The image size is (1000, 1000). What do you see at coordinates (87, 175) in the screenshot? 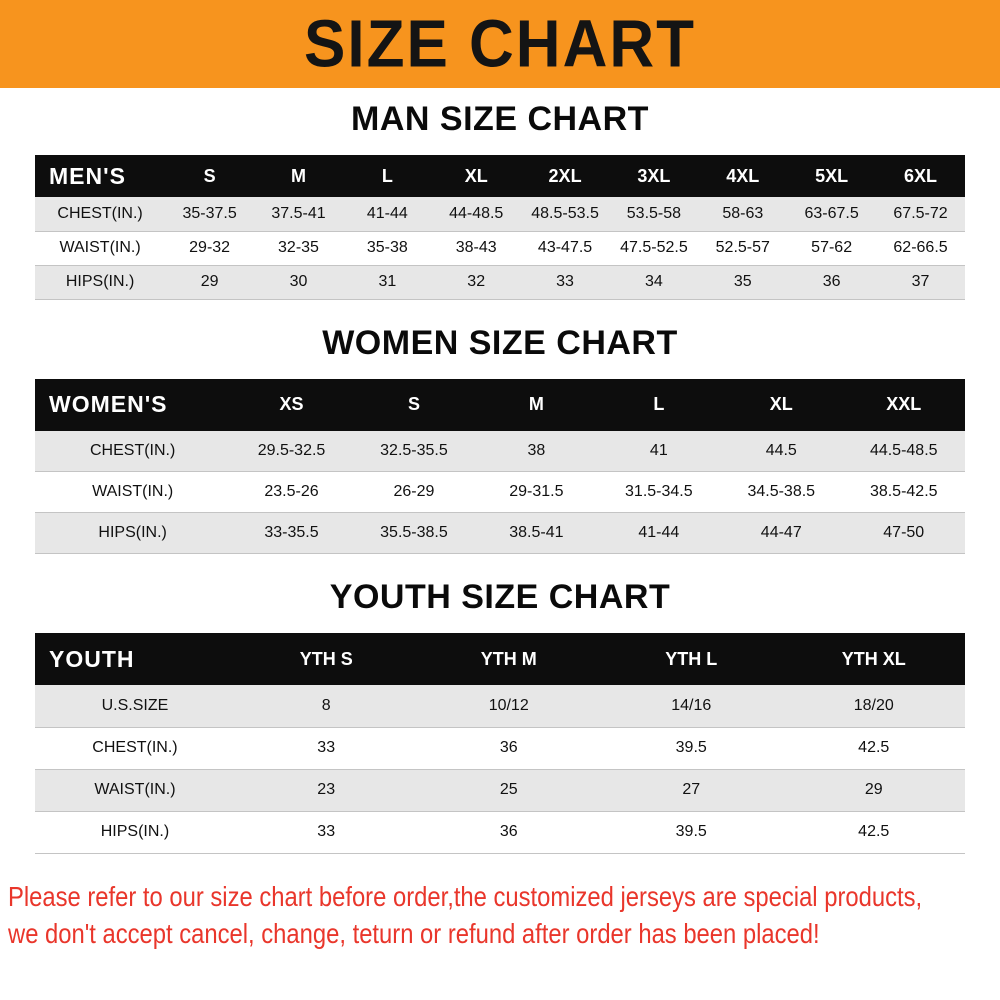
I see `man-table-title-cell: MEN'S` at bounding box center [87, 175].